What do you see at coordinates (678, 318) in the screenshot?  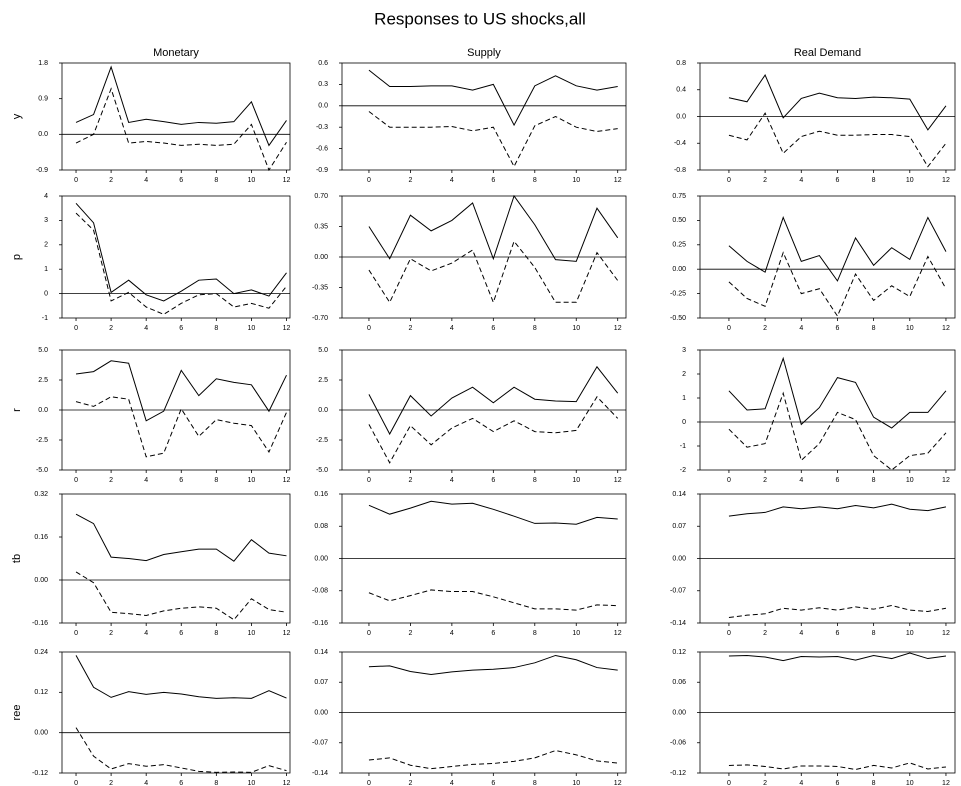 I see `y-tick-label: -0.50` at bounding box center [678, 318].